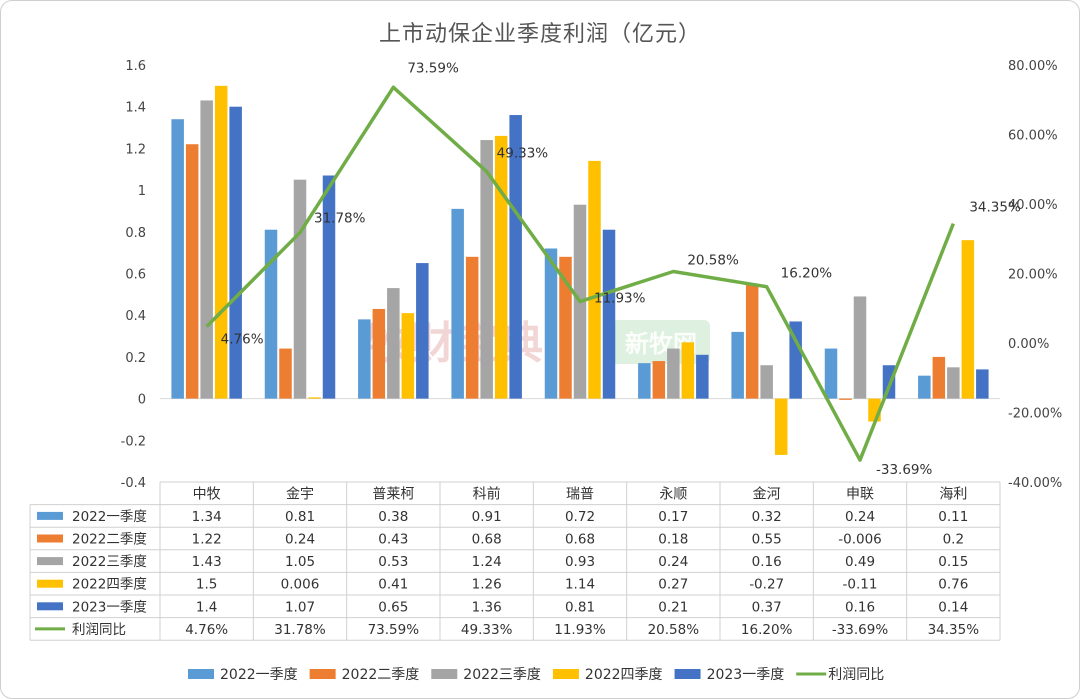  Describe the element at coordinates (713, 260) in the screenshot. I see `line-data-label: 20.58%` at that location.